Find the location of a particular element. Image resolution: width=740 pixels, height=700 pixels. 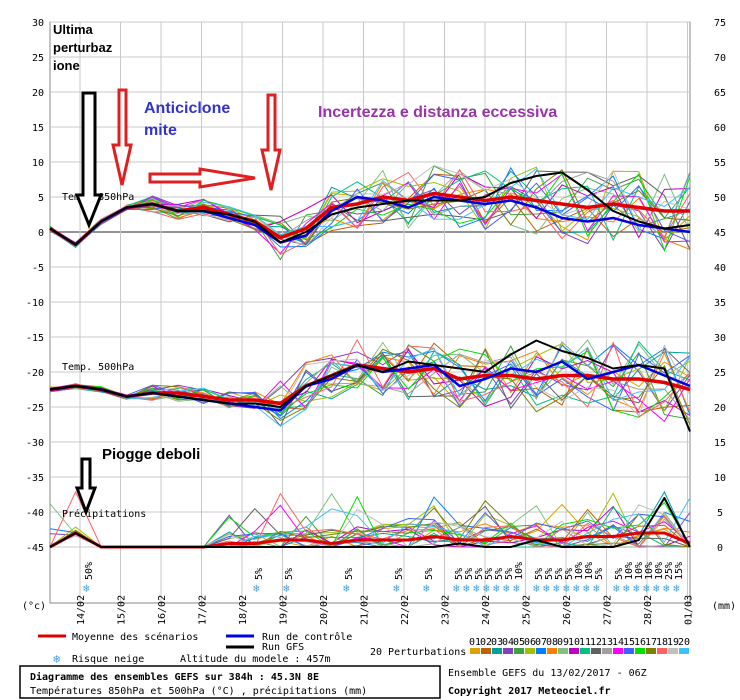

left-tick-label: -10 is located at coordinates (35, 303).